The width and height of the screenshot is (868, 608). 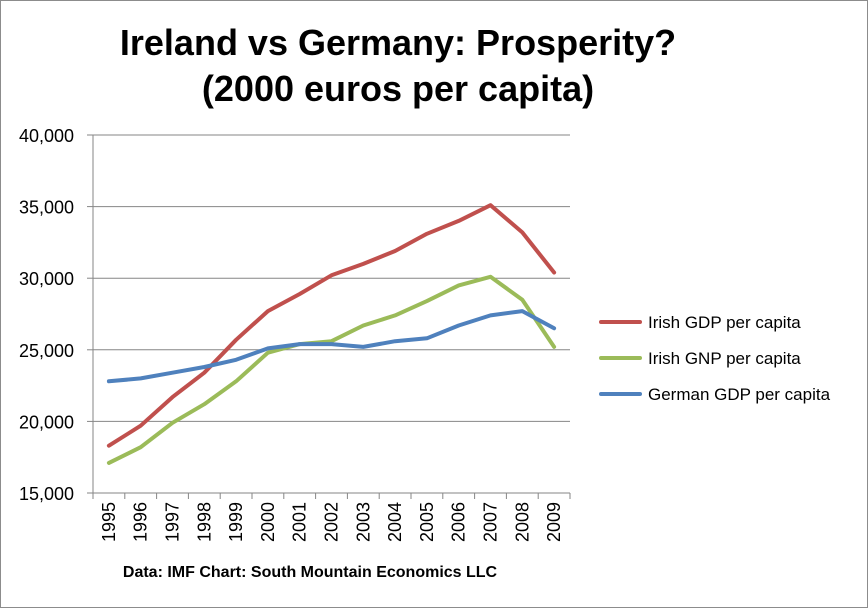 What do you see at coordinates (46, 351) in the screenshot?
I see `y-tick-label: 25,000` at bounding box center [46, 351].